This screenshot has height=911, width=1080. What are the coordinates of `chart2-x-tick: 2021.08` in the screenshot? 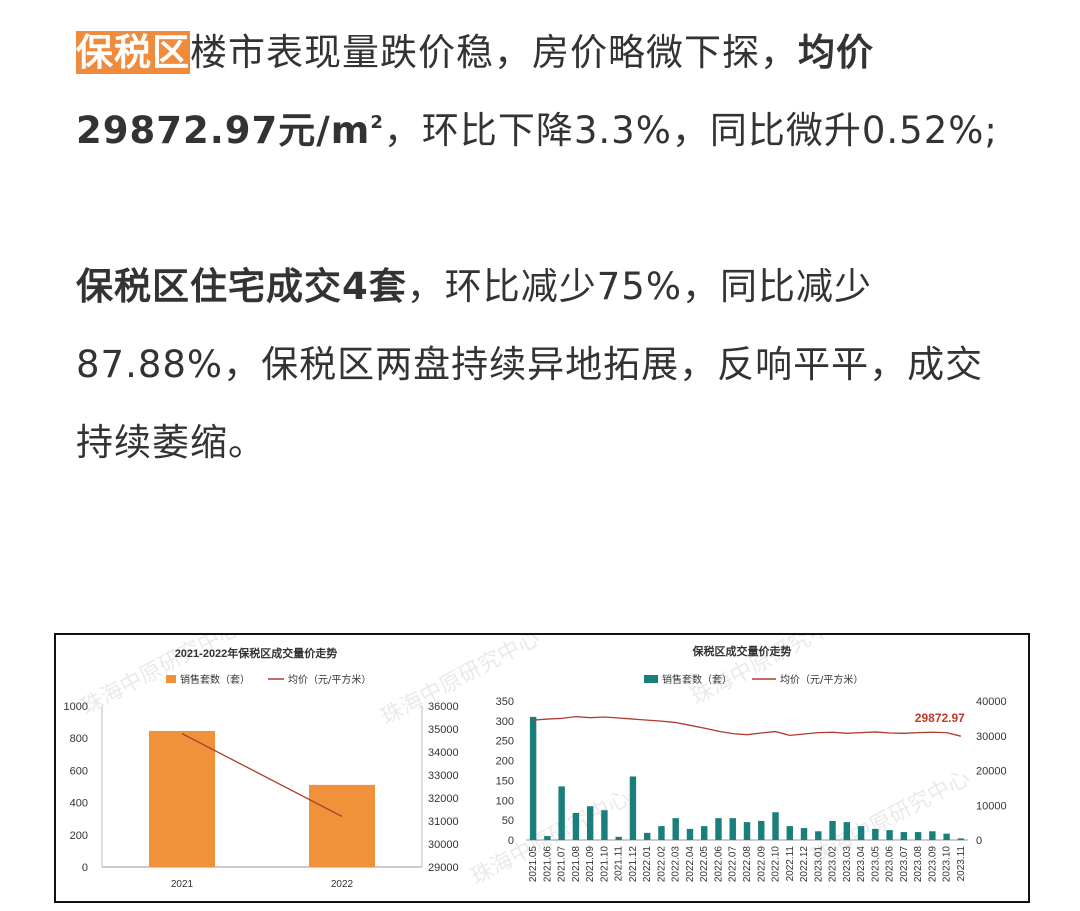 It's located at (576, 864).